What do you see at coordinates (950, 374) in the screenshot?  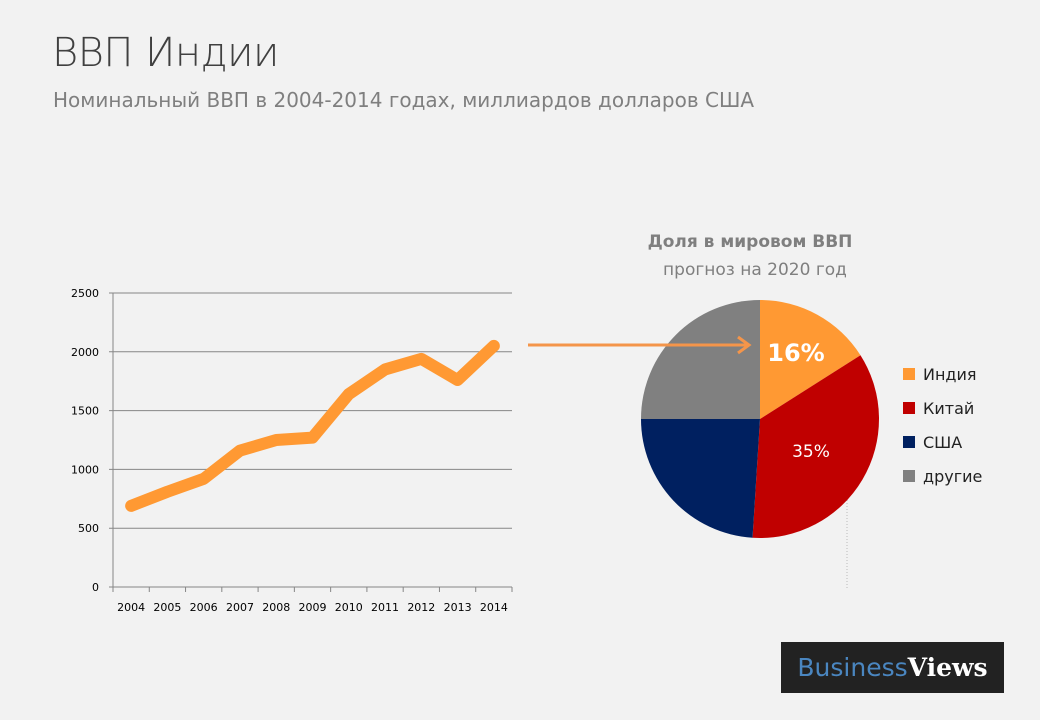 I see `legend-label: Индия` at bounding box center [950, 374].